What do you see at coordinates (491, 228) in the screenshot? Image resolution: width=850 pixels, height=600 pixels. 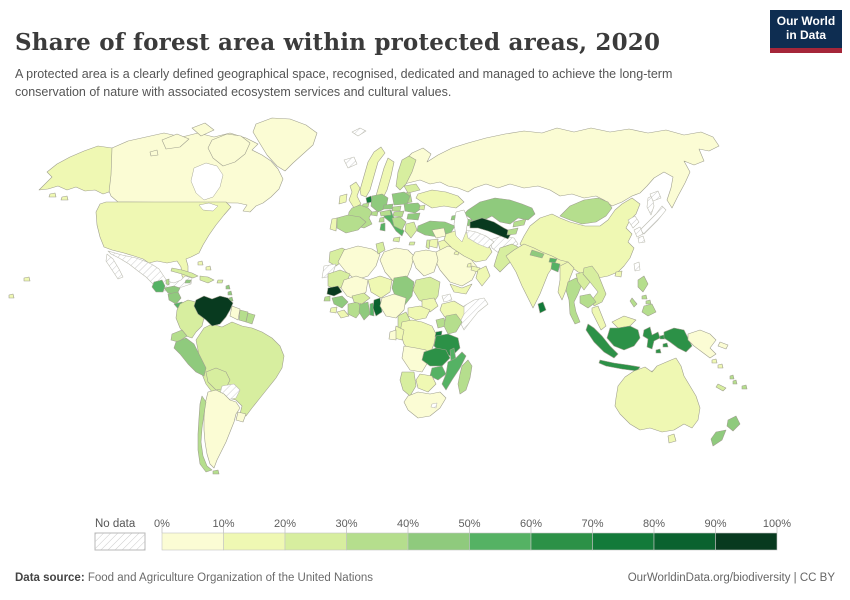 I see `country-uzbekistan` at bounding box center [491, 228].